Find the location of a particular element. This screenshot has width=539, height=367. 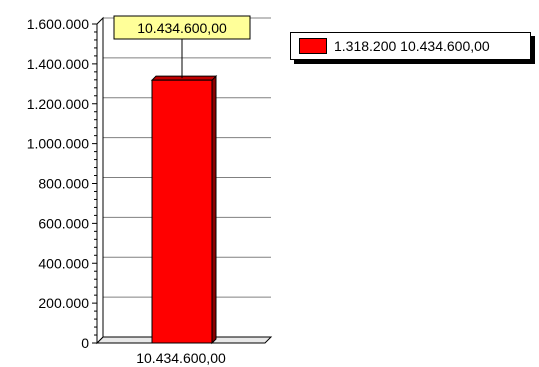

legend: 1.318.200 10.434.600,00 is located at coordinates (410, 46).